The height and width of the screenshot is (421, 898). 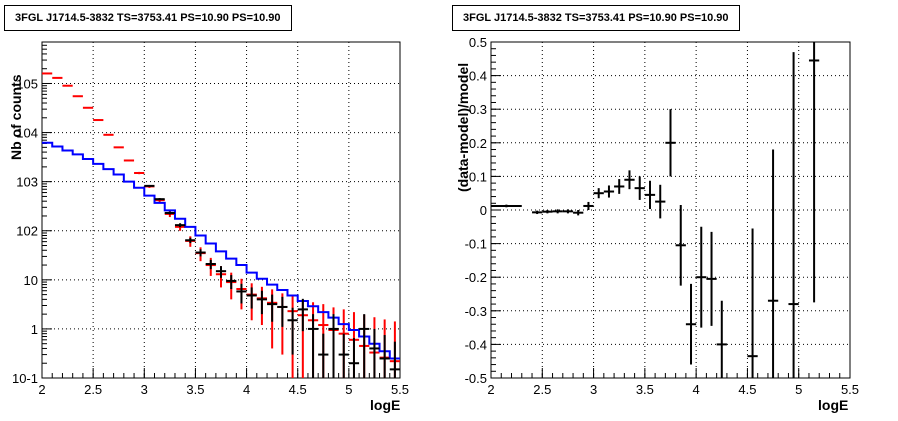 What do you see at coordinates (478, 143) in the screenshot?
I see `y-tick-label: 0.2` at bounding box center [478, 143].